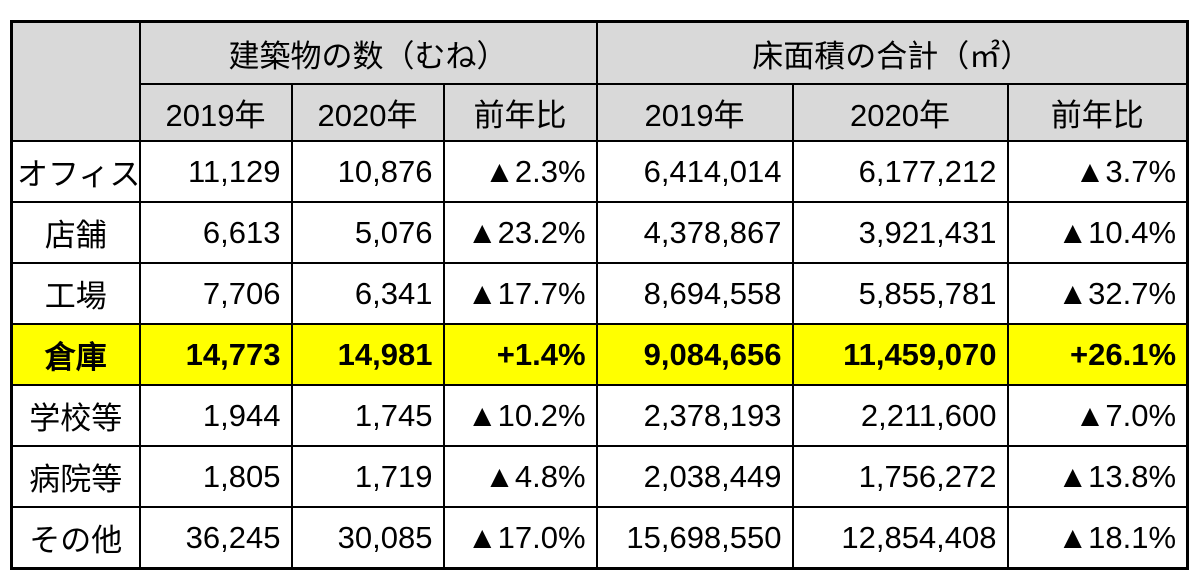  What do you see at coordinates (694, 171) in the screenshot?
I see `cell-area-2019: 6,414,014` at bounding box center [694, 171].